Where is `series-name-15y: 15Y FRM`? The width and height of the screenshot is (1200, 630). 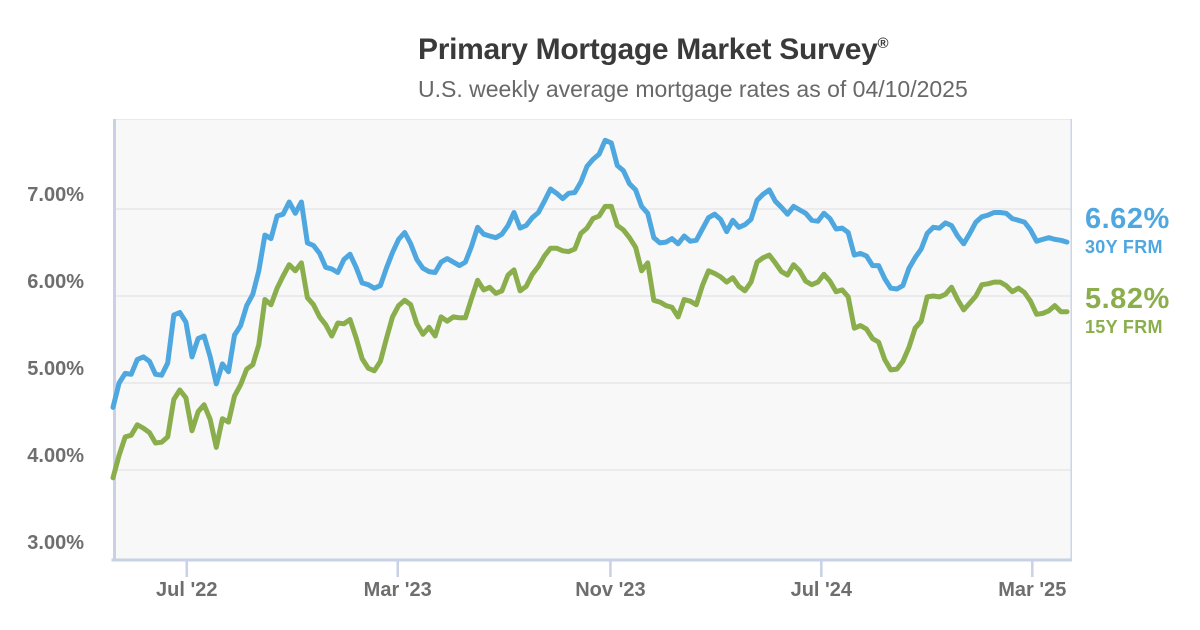 series-name-15y: 15Y FRM is located at coordinates (1124, 327).